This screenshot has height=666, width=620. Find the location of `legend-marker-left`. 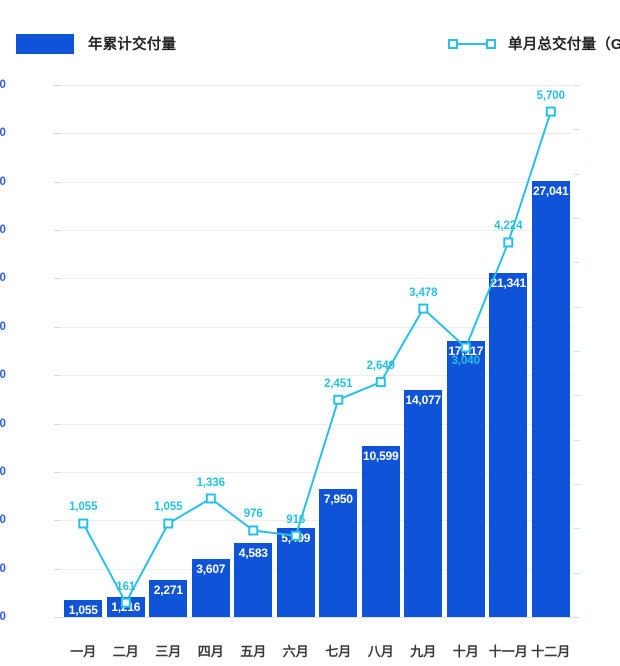

legend-marker-left is located at coordinates (453, 43).